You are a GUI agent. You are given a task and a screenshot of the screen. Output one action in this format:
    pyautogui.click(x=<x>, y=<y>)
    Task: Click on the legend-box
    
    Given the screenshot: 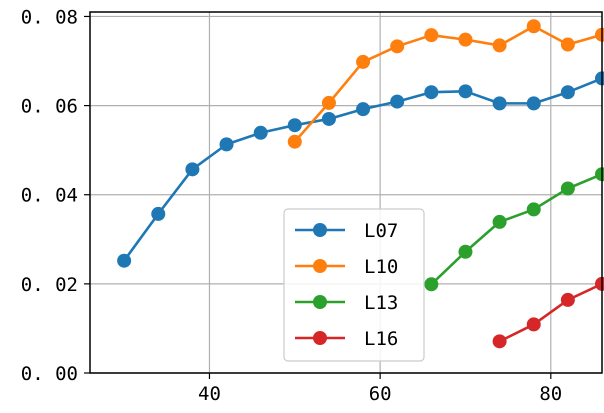 What is the action you would take?
    pyautogui.click(x=354, y=285)
    